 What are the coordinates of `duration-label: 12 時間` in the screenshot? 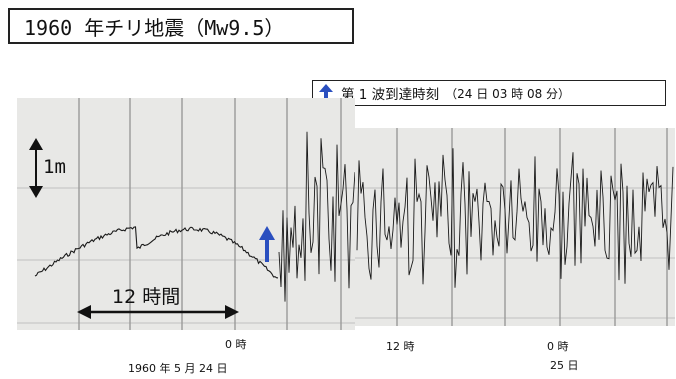 It's located at (146, 297).